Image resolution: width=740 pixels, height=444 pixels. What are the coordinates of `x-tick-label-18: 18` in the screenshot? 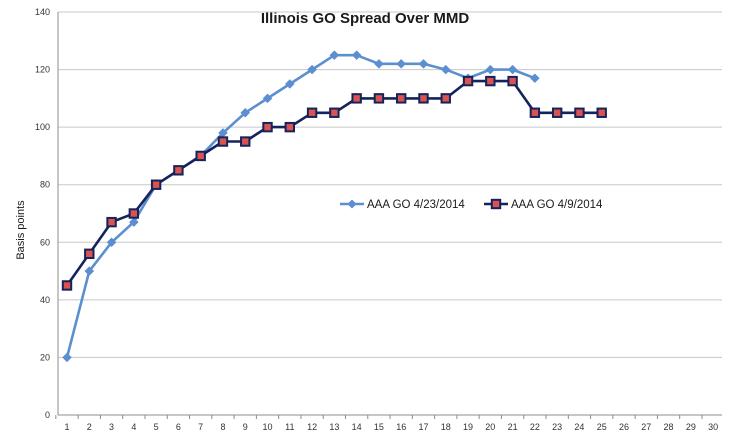 It's located at (446, 427).